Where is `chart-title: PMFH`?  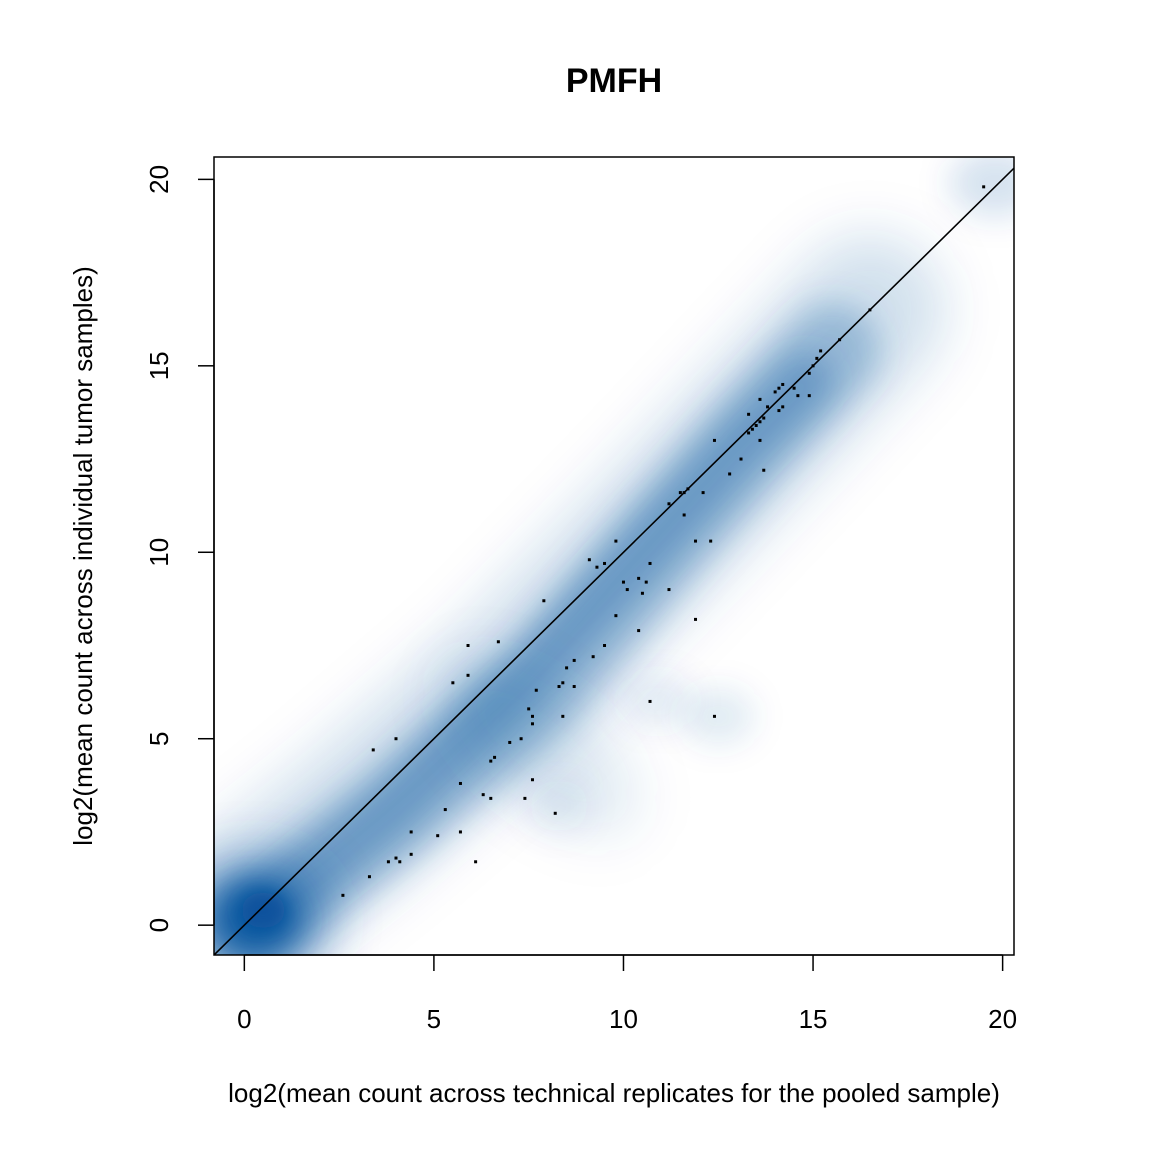
chart-title: PMFH is located at coordinates (614, 81).